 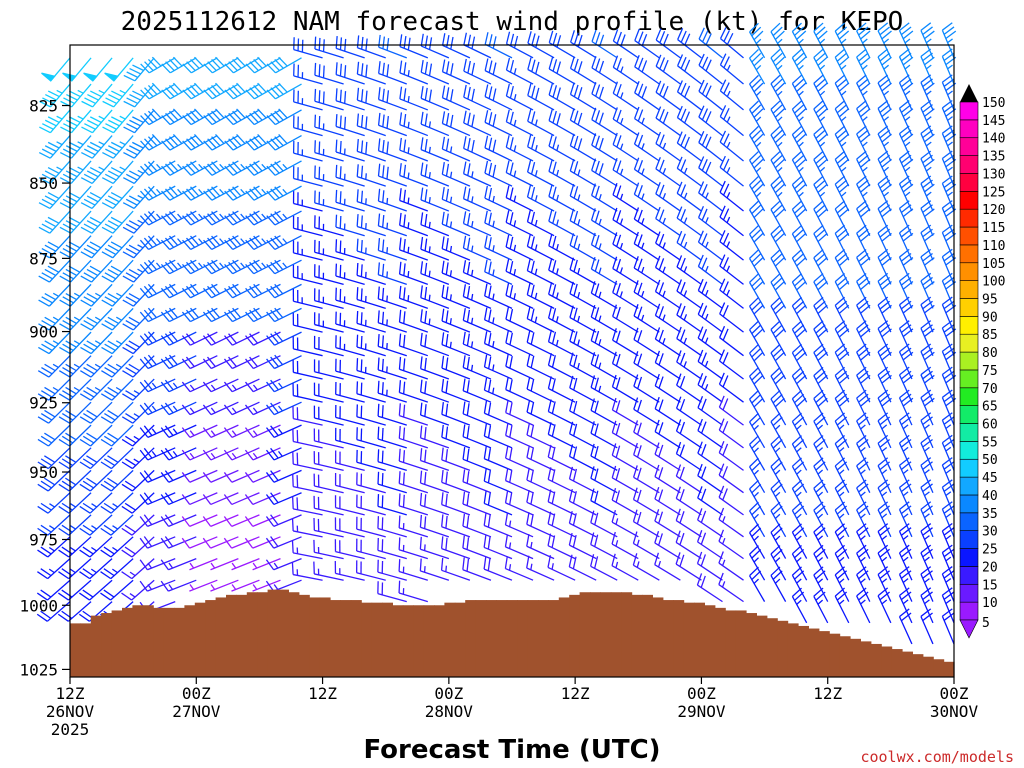 What do you see at coordinates (990, 496) in the screenshot?
I see `colorbar-label: 40` at bounding box center [990, 496].